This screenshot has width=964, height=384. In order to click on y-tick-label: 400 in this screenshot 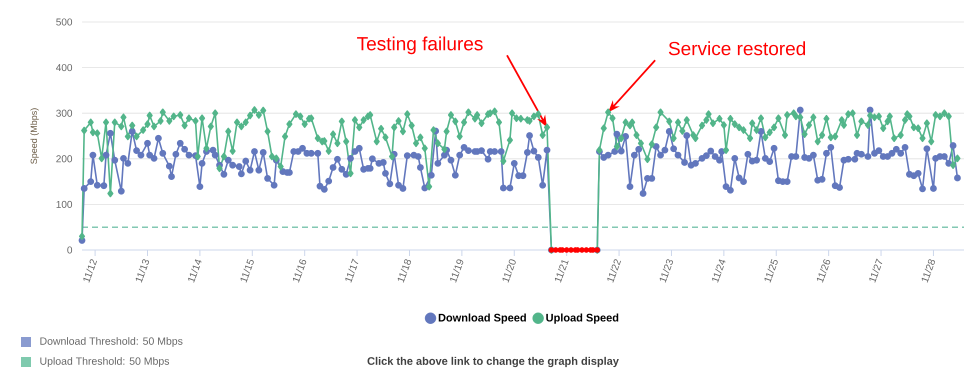, I will do `click(64, 68)`.